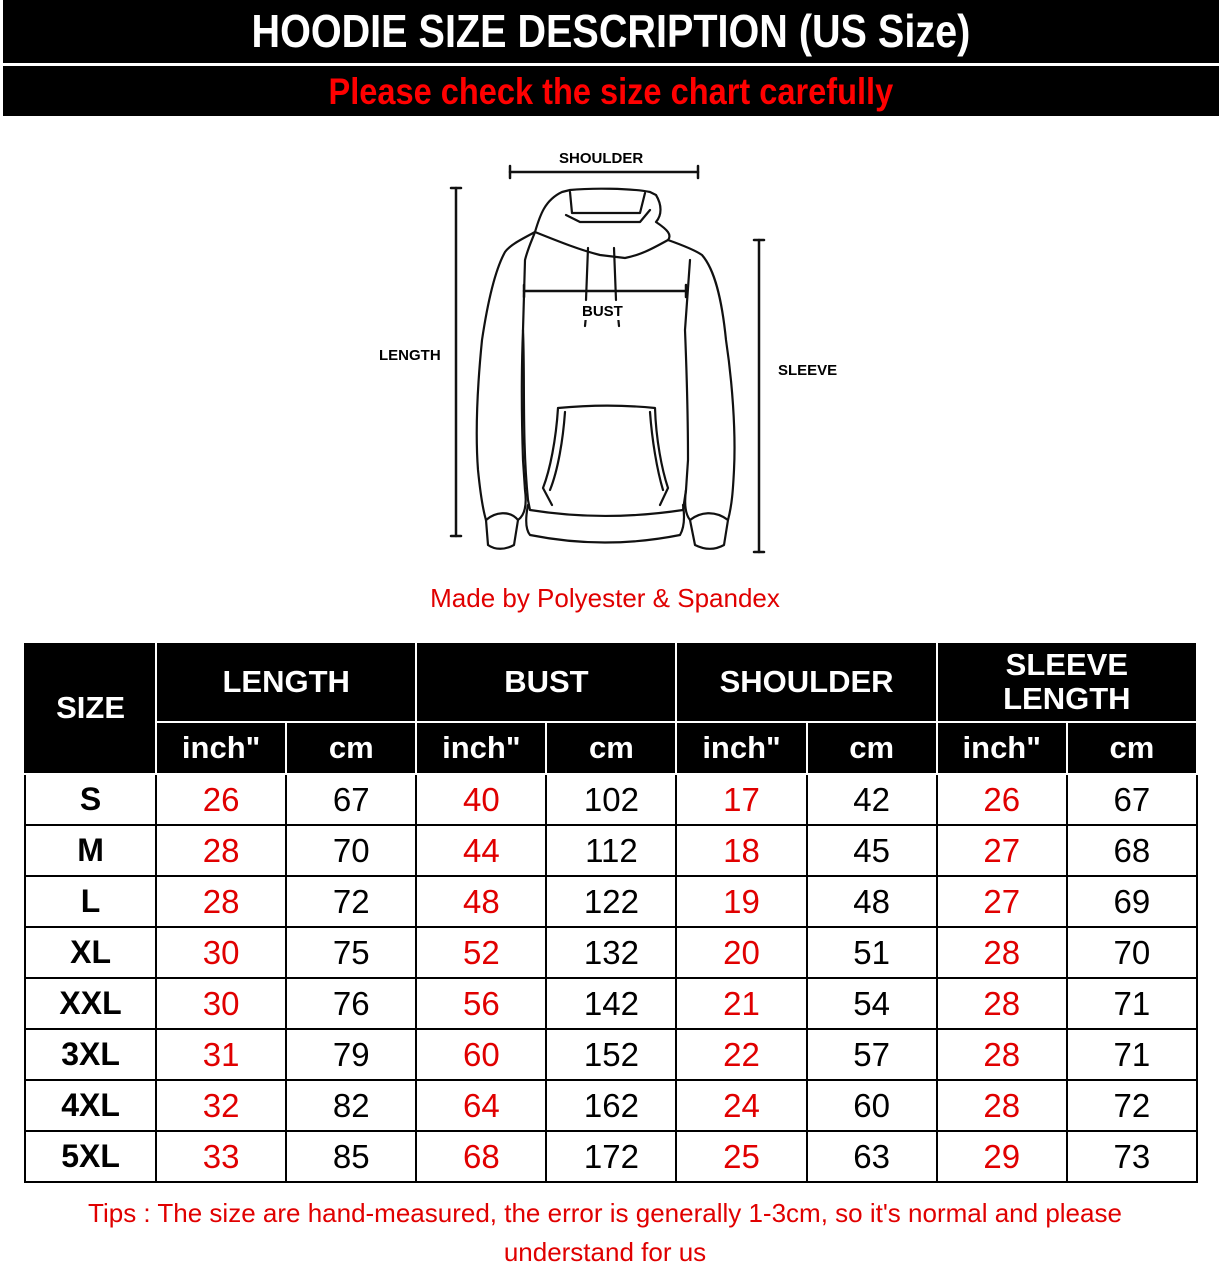 This screenshot has height=1273, width=1224. What do you see at coordinates (506, 390) in the screenshot?
I see `hoodie-body-outline` at bounding box center [506, 390].